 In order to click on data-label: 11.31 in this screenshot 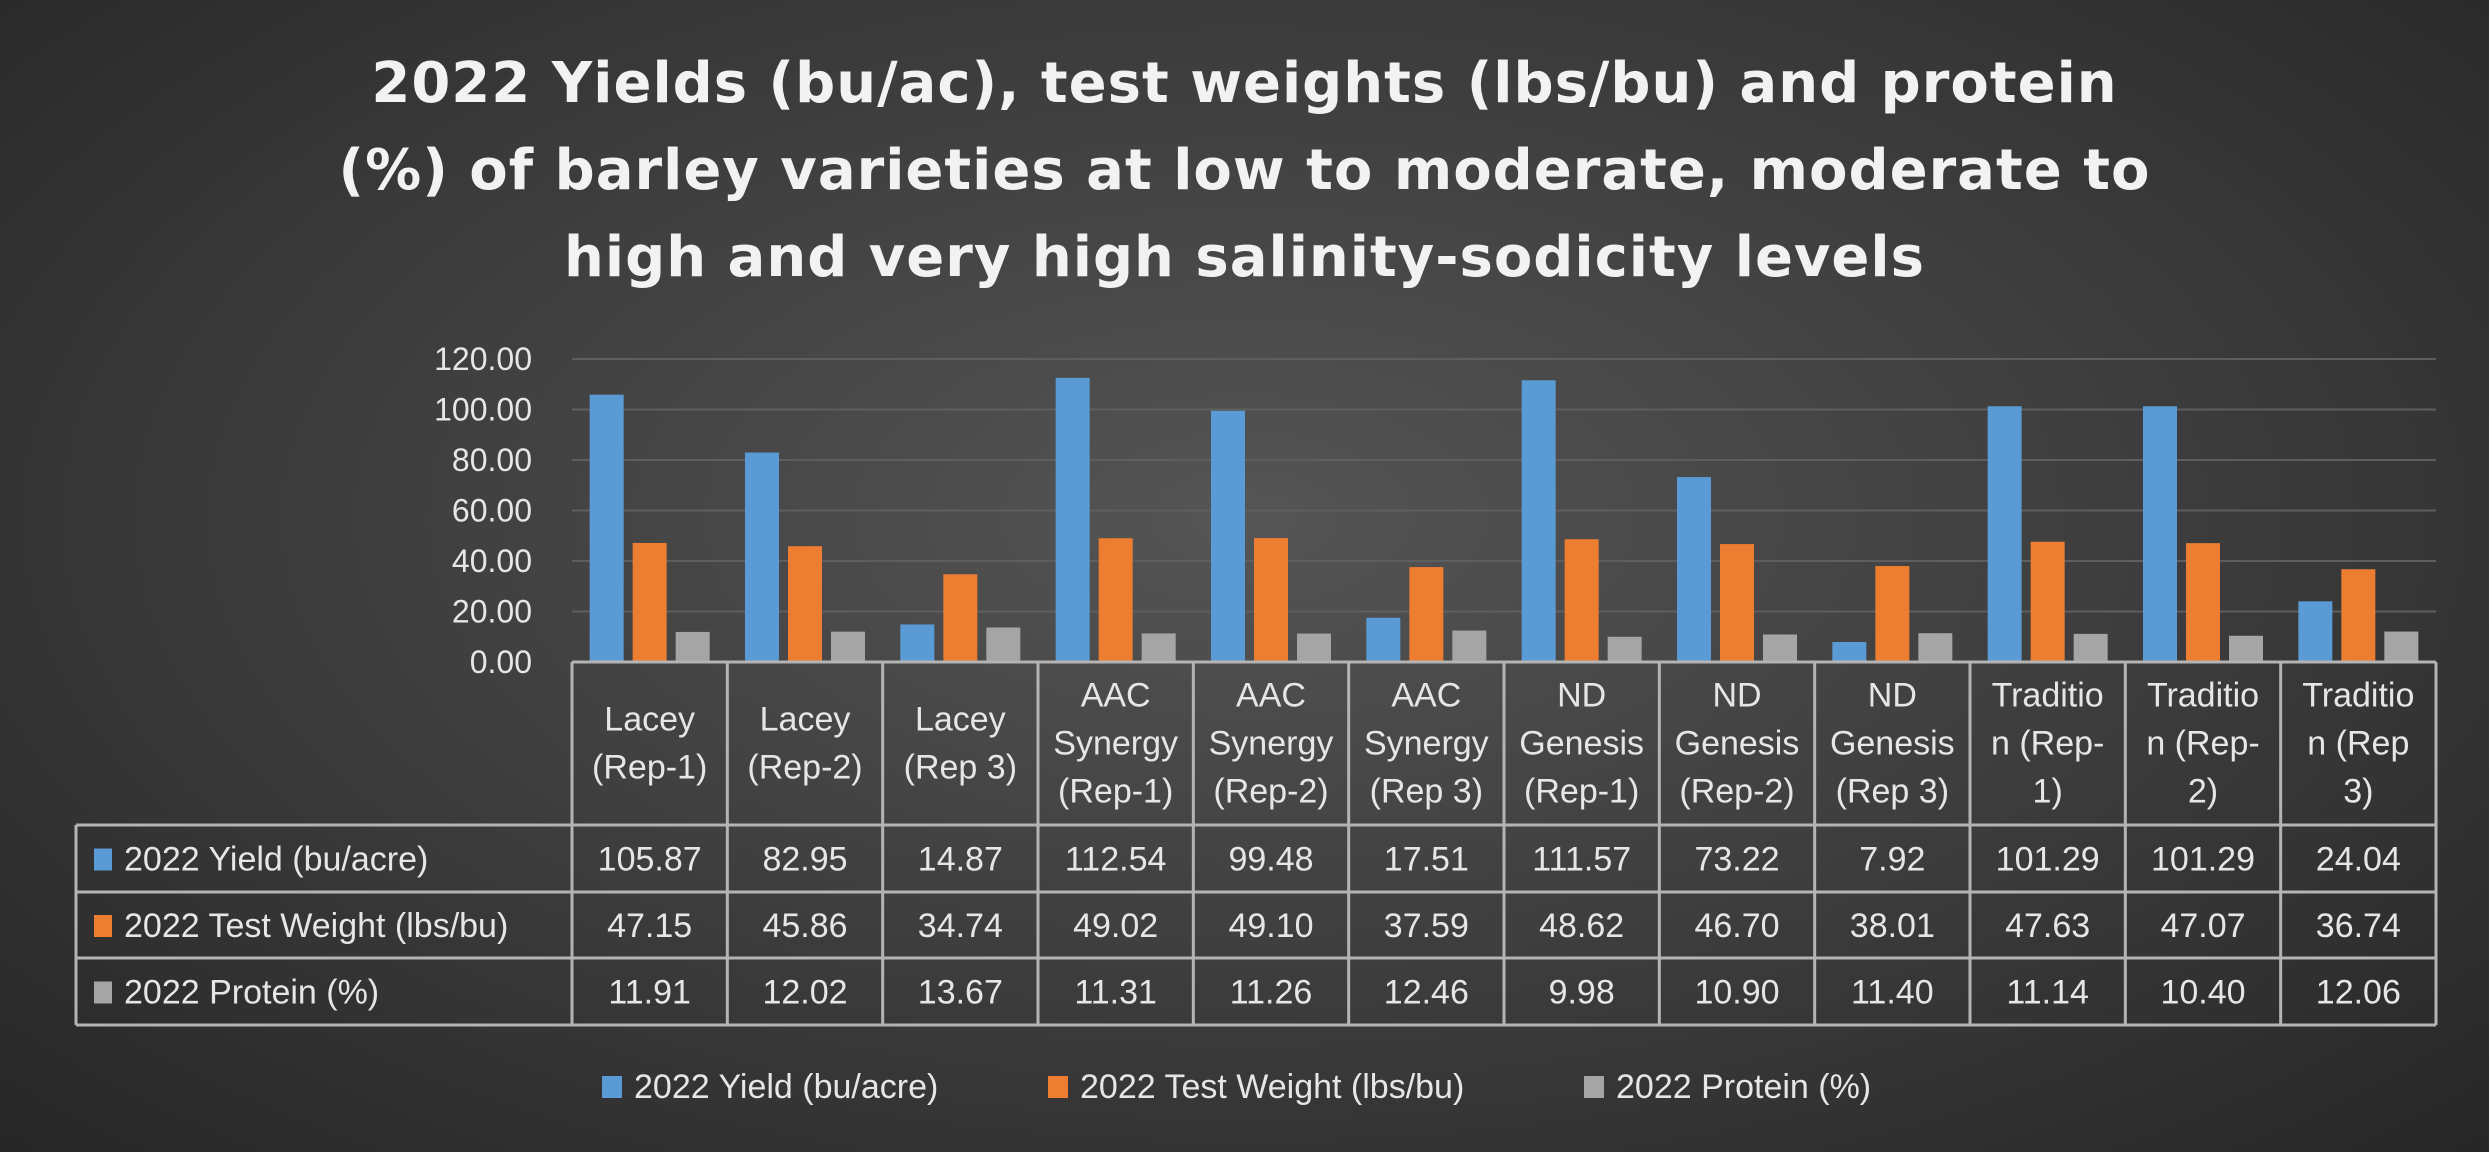, I will do `click(1115, 993)`.